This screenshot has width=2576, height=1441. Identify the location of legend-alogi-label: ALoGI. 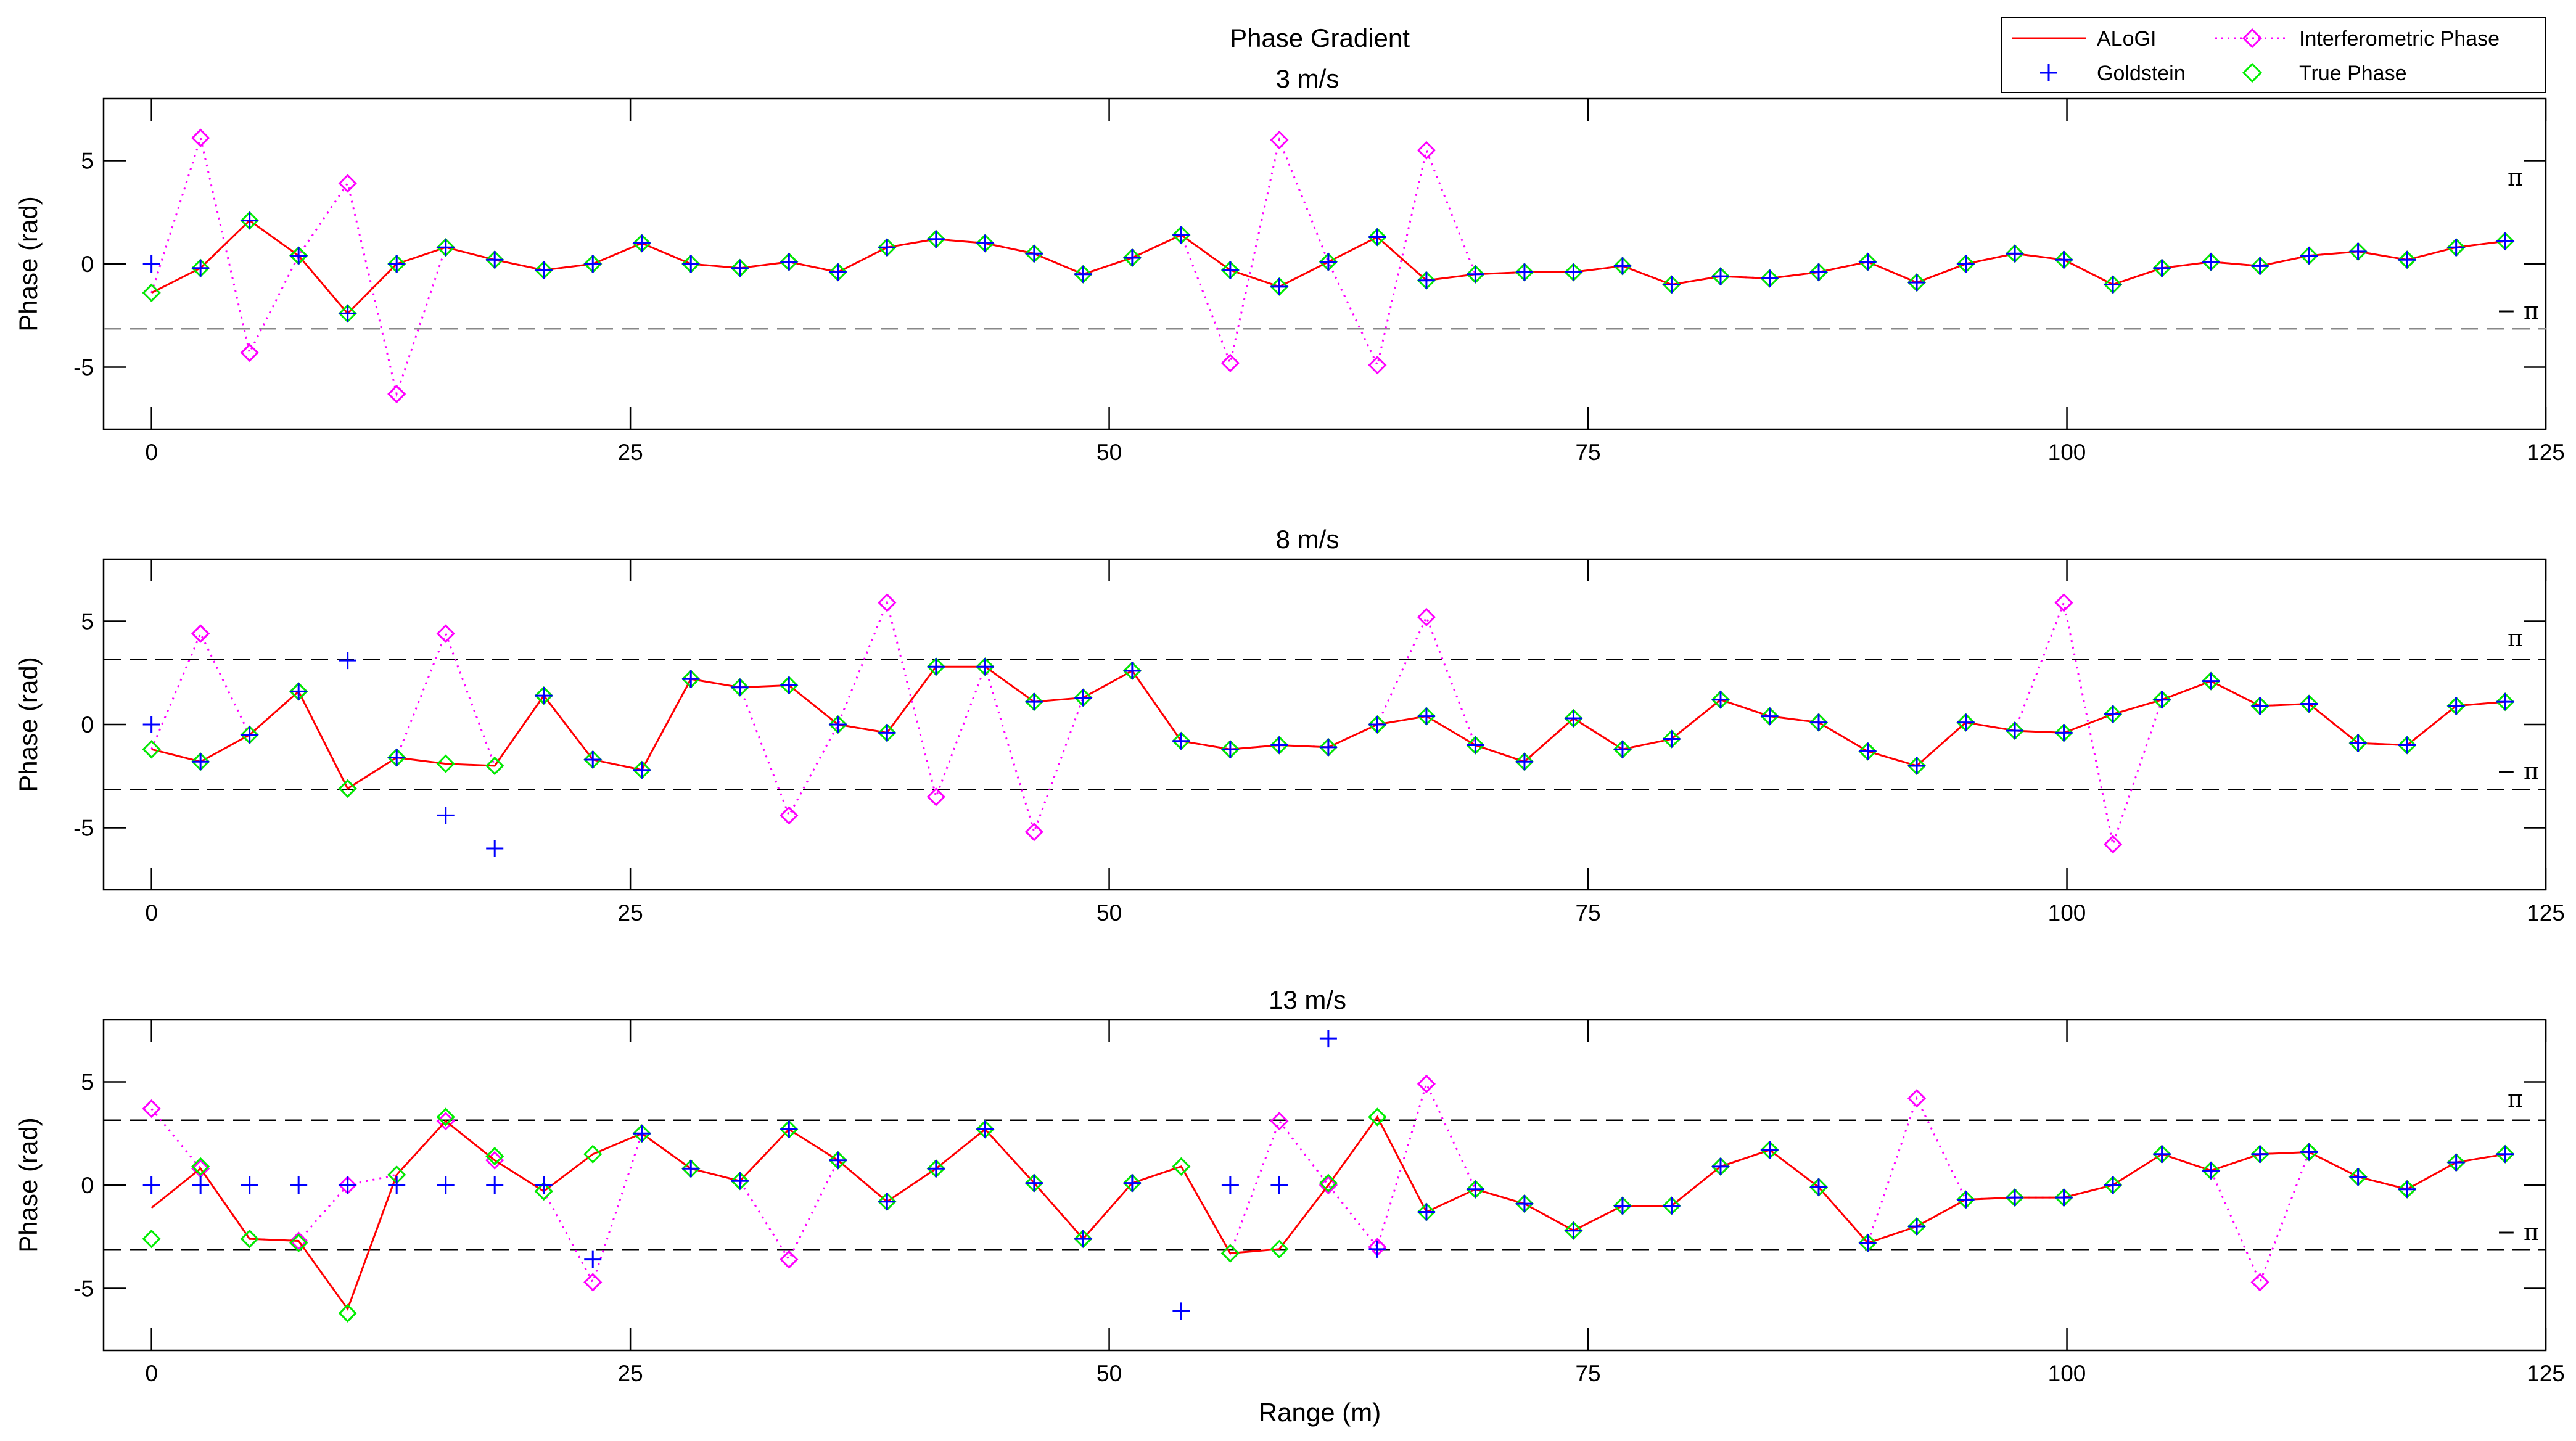
(2126, 39).